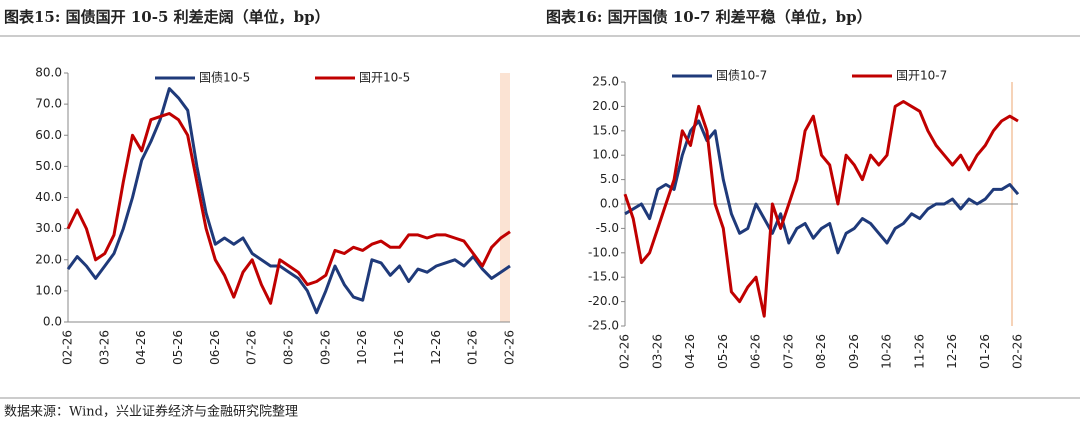 The image size is (1080, 424). I want to click on y-tick-label: 25.0, so click(605, 82).